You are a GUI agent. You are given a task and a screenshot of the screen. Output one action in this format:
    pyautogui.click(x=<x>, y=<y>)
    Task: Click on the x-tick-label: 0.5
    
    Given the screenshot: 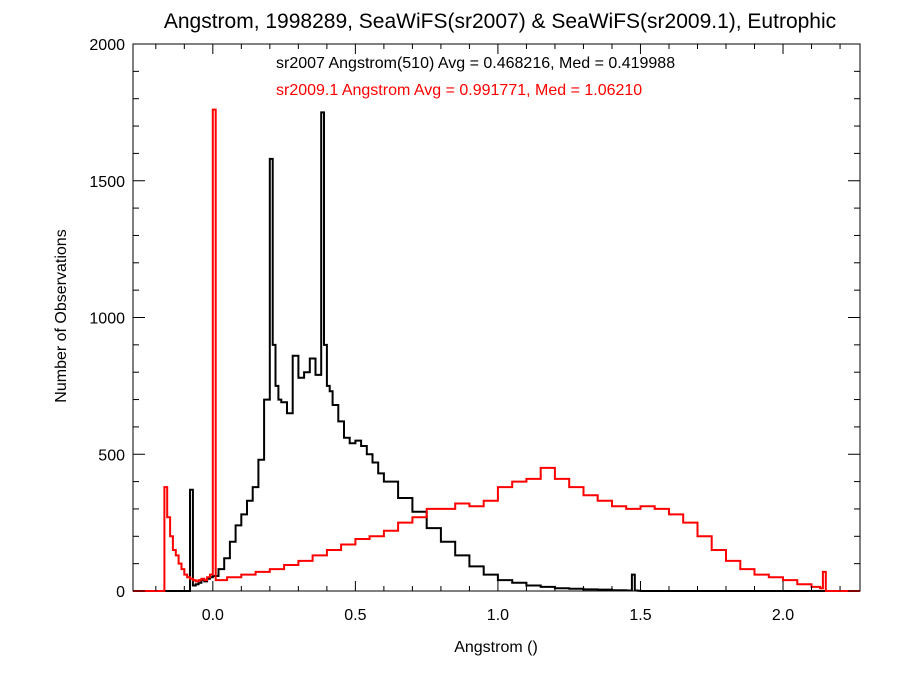 What is the action you would take?
    pyautogui.click(x=355, y=615)
    